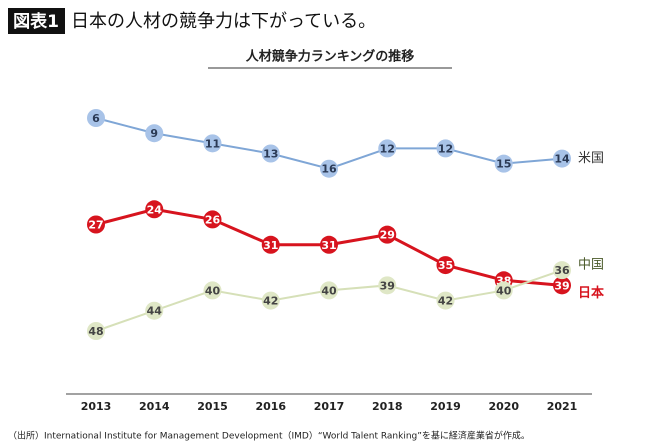 The height and width of the screenshot is (443, 670). What do you see at coordinates (387, 406) in the screenshot?
I see `x-tick-label: 2018` at bounding box center [387, 406].